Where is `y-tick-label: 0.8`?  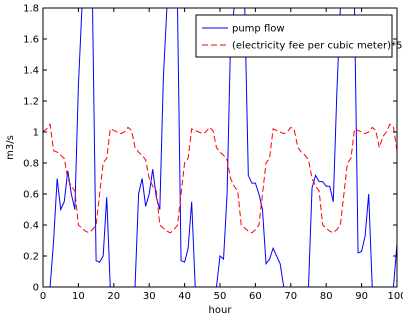 y-tick-label: 0.8 is located at coordinates (31, 164).